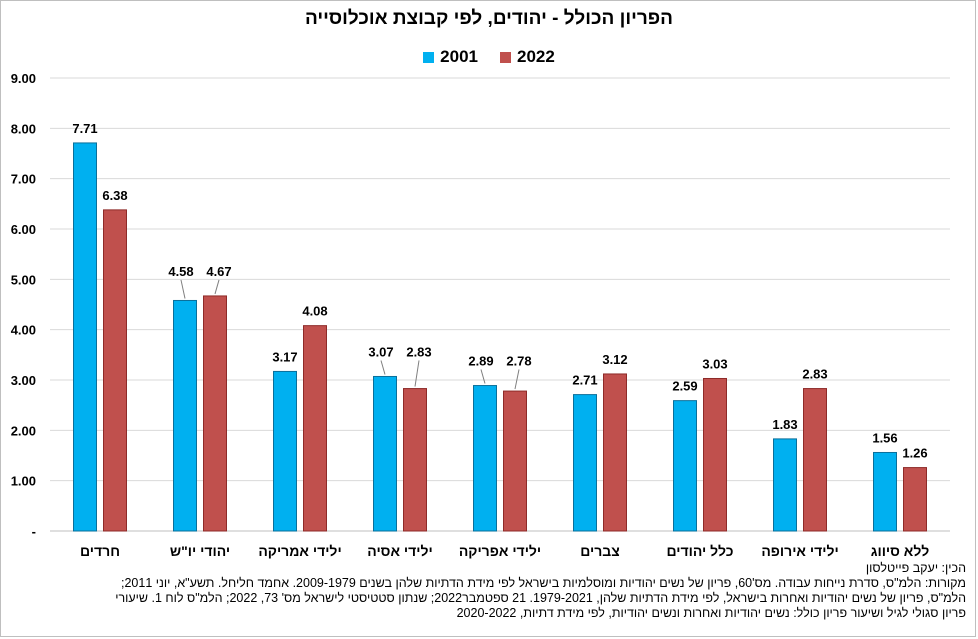 Image resolution: width=978 pixels, height=639 pixels. Describe the element at coordinates (699, 551) in the screenshot. I see `x-category-label: כלל יהודים` at that location.